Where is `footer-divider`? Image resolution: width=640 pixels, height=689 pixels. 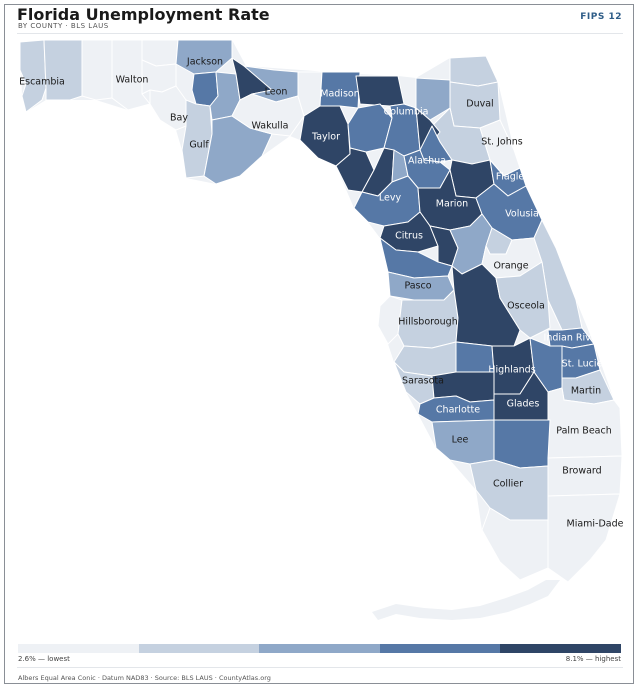 footer-divider is located at coordinates (320, 667).